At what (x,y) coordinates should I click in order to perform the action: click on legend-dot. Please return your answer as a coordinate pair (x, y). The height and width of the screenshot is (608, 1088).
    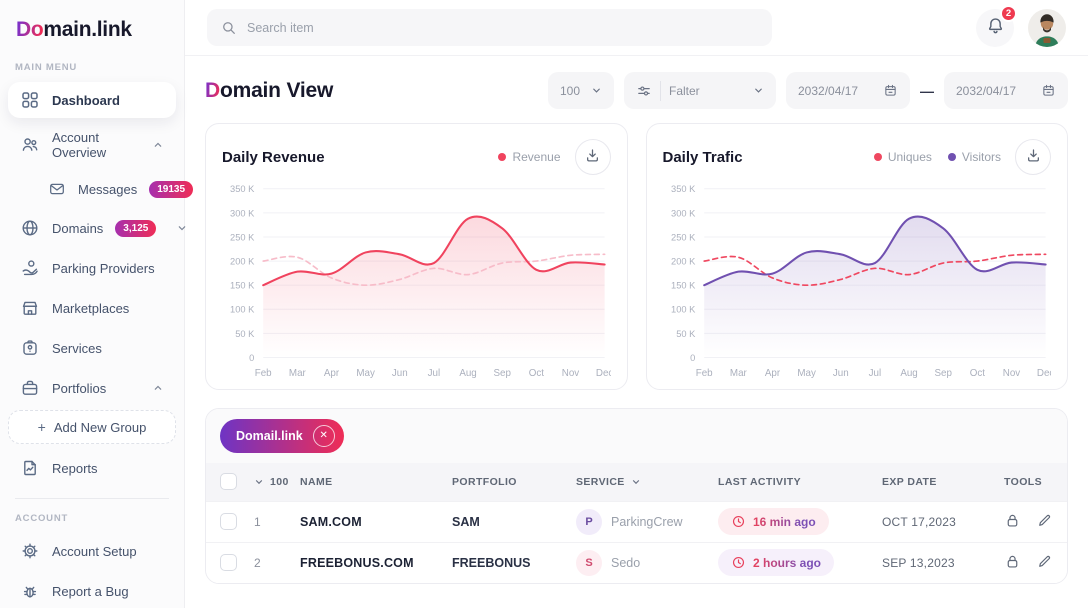
    Looking at the image, I should click on (502, 157).